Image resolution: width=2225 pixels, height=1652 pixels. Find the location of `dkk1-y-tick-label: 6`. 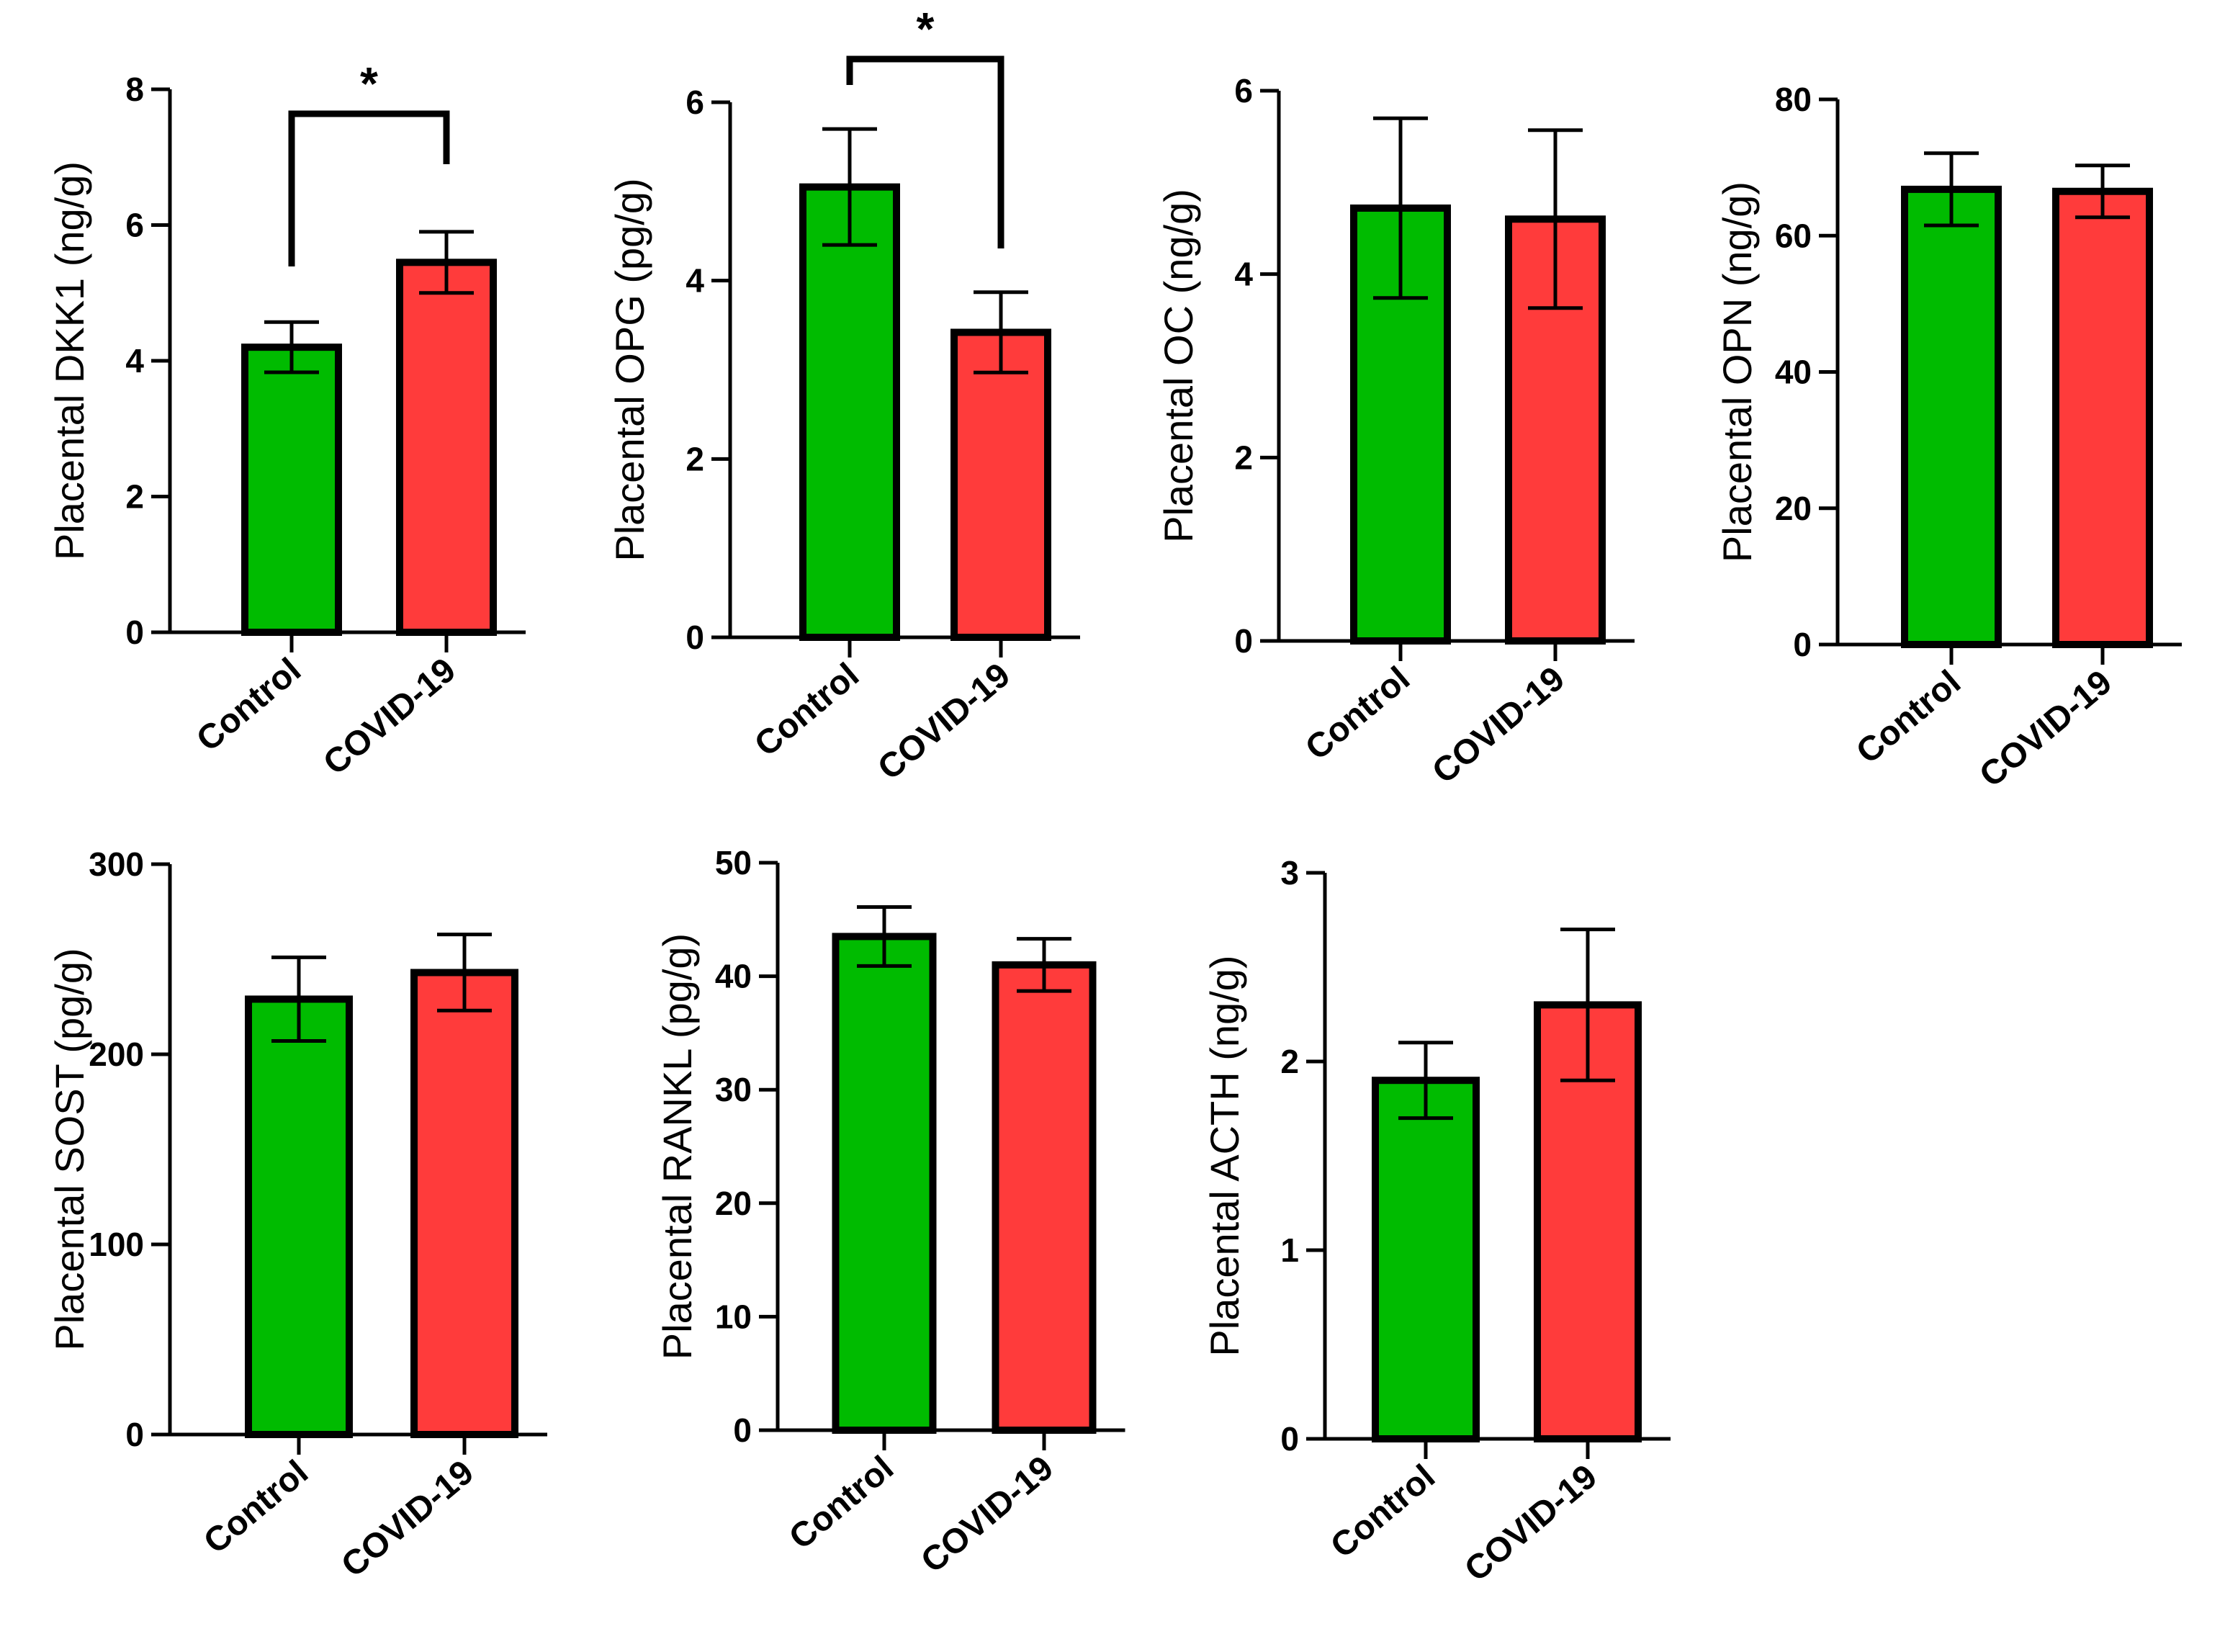

dkk1-y-tick-label: 6 is located at coordinates (135, 225).